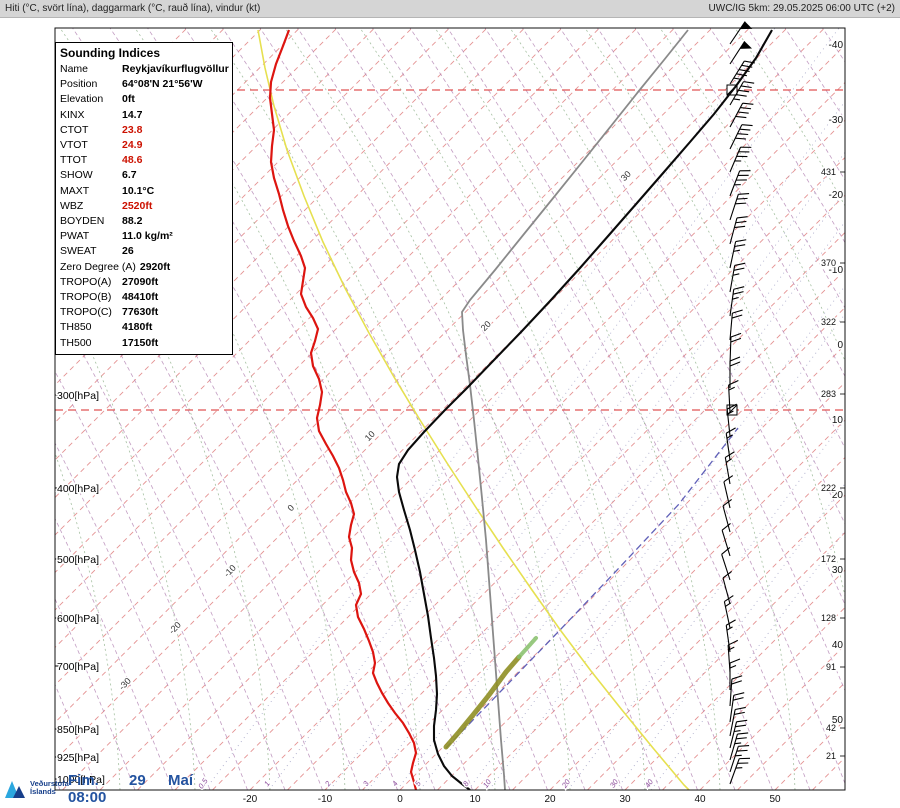 This screenshot has height=808, width=900. I want to click on svg-text: 600[hPa], so click(78, 619).